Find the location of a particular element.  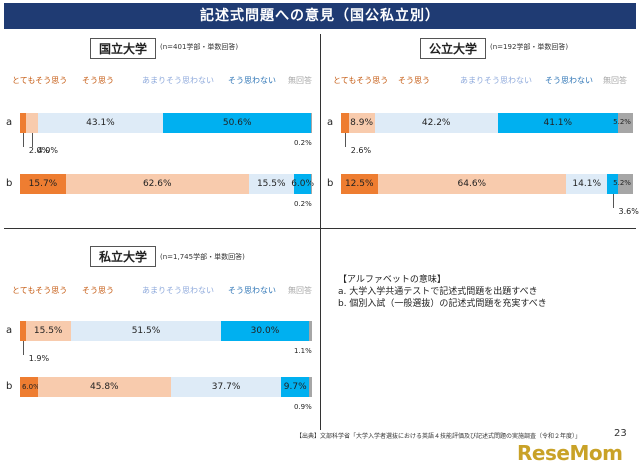

panel3-label-b-very-agree: 6.0% is located at coordinates (31, 387).